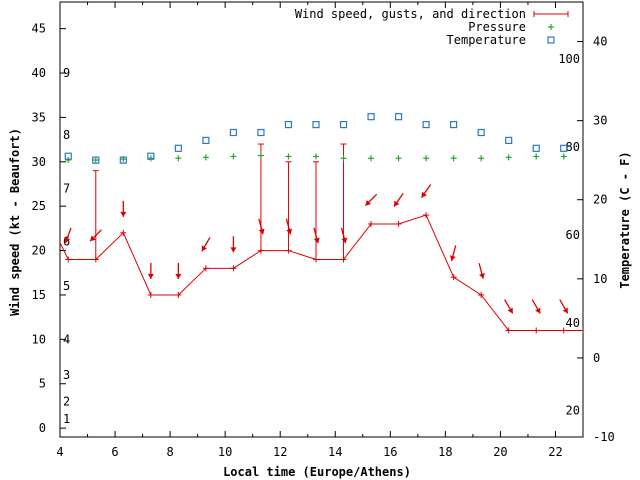  Describe the element at coordinates (15, 222) in the screenshot. I see `y-axis-left-title: Wind speed (kt - Beaufort)` at that location.